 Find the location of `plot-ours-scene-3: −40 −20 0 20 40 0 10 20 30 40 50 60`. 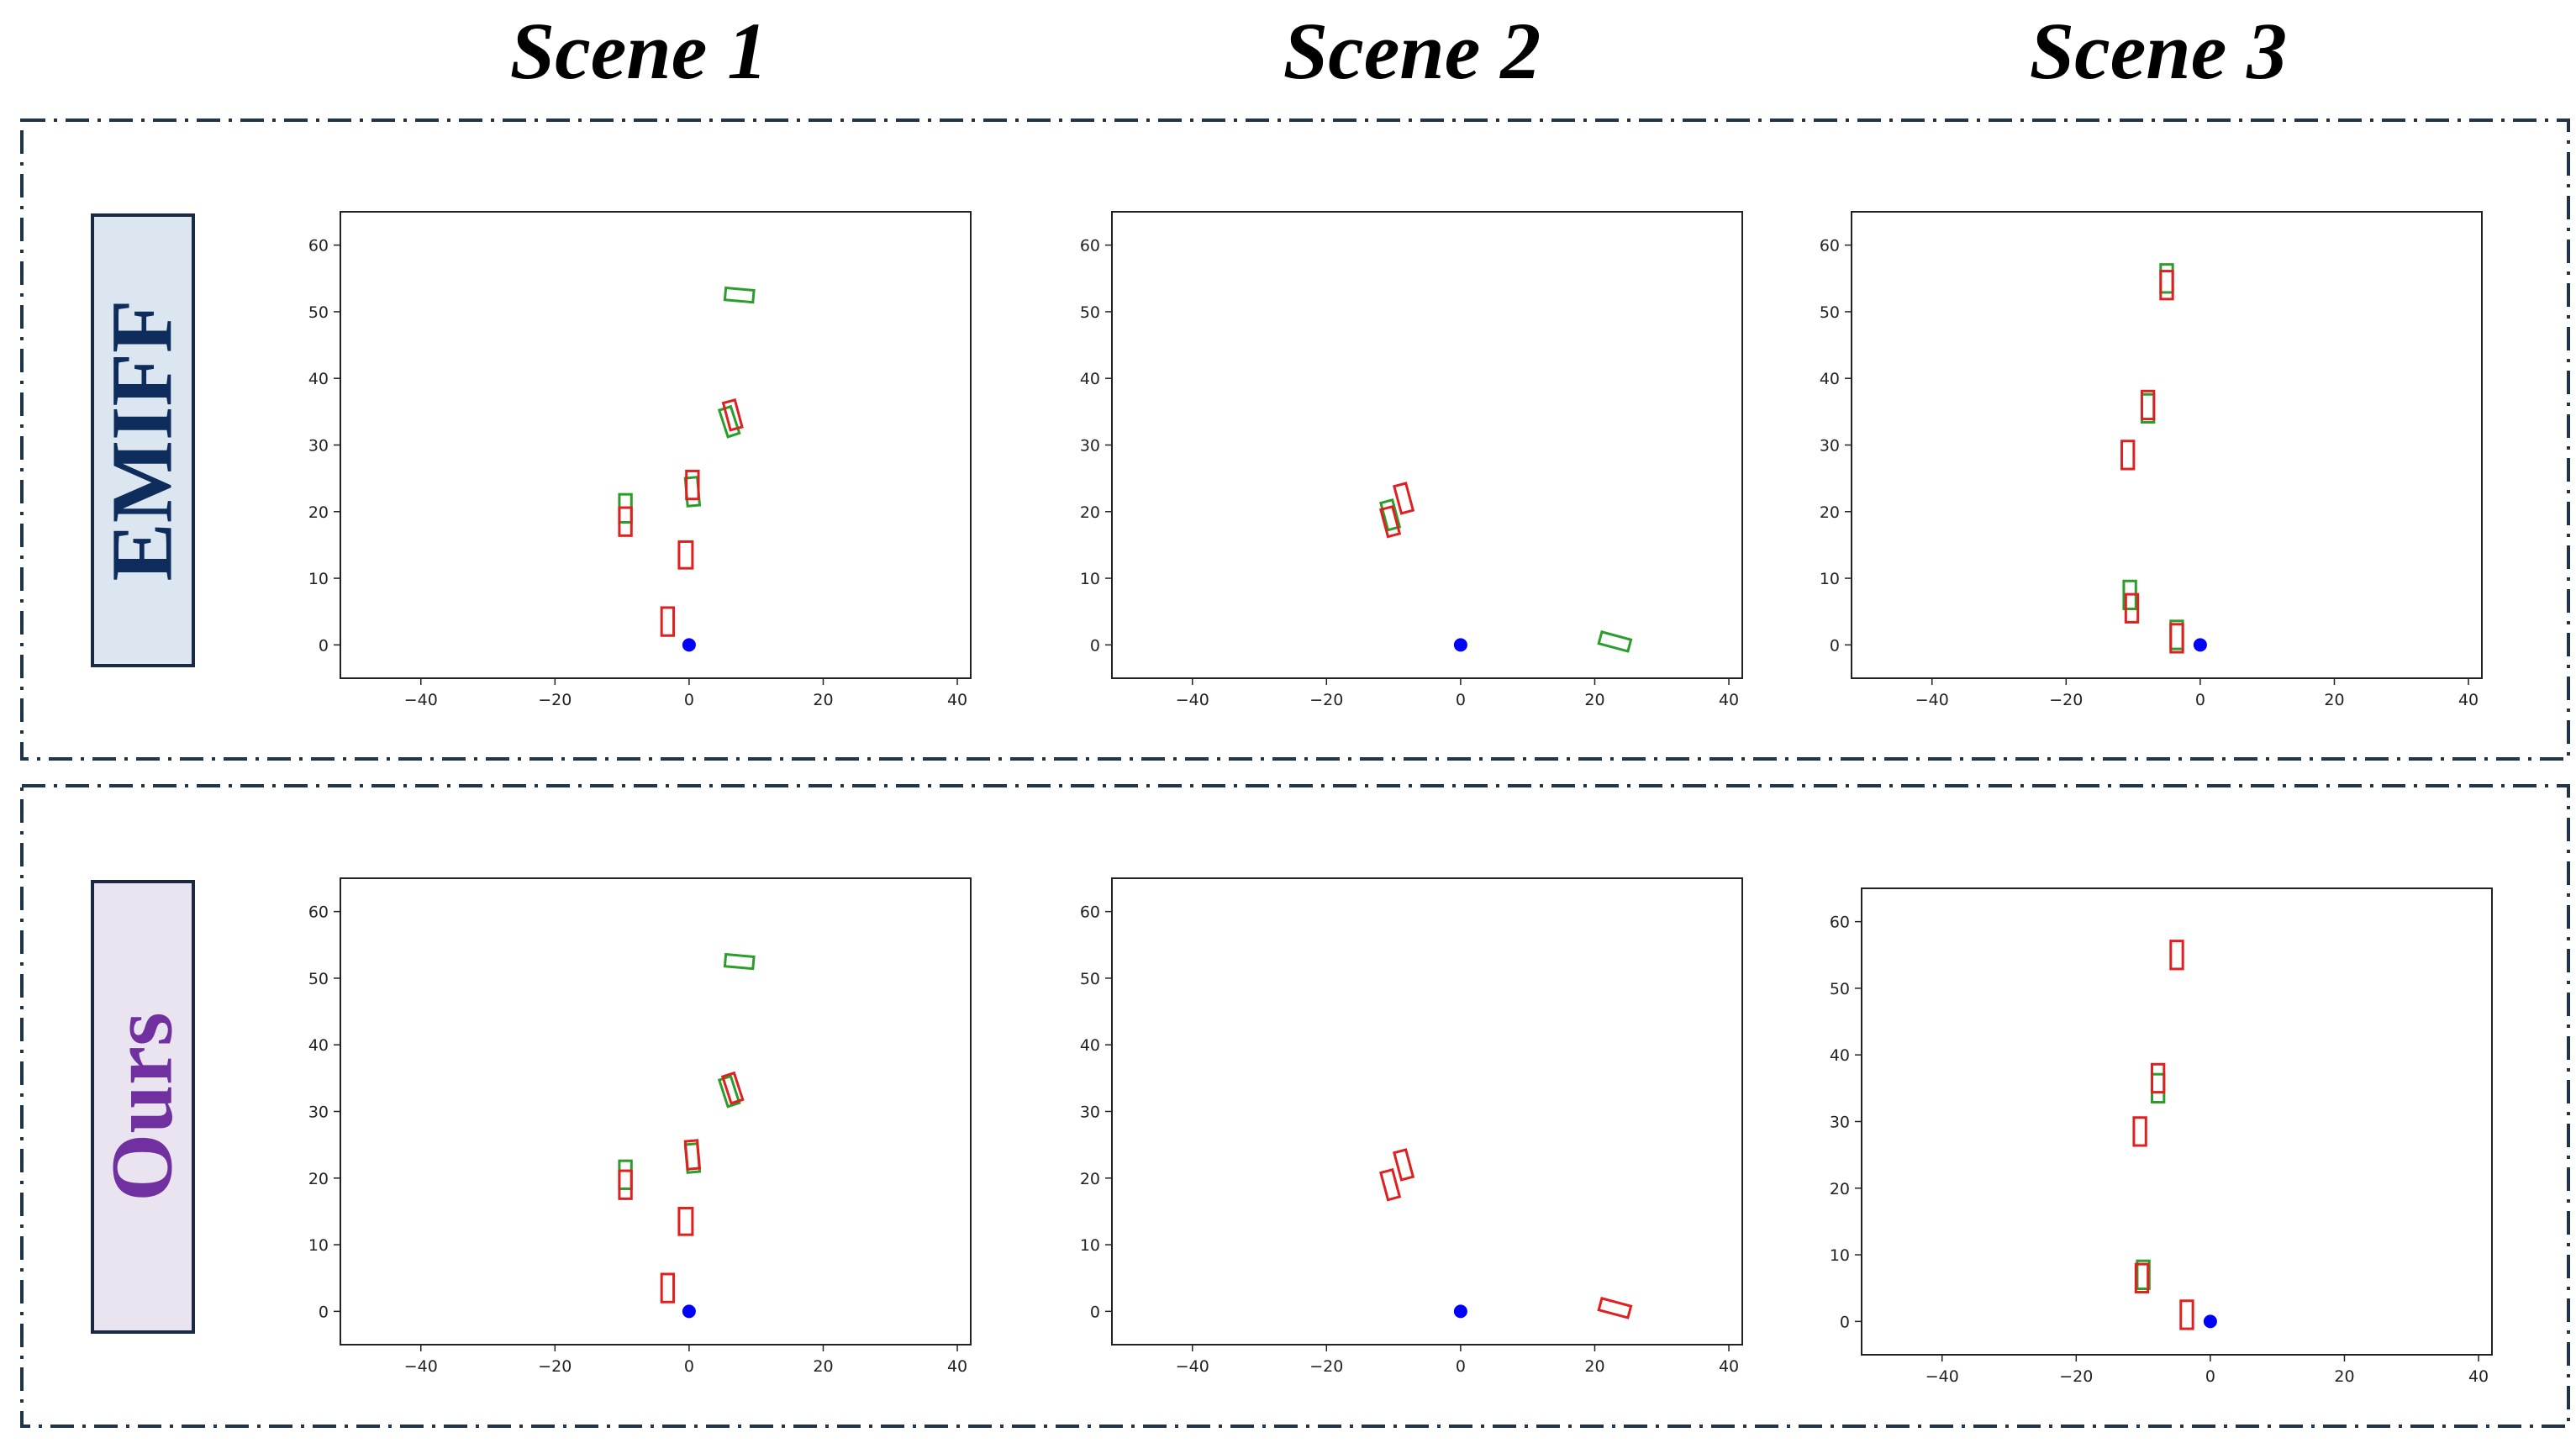

plot-ours-scene-3: −40 −20 0 20 40 0 10 20 30 40 50 60 is located at coordinates (2151, 1138).